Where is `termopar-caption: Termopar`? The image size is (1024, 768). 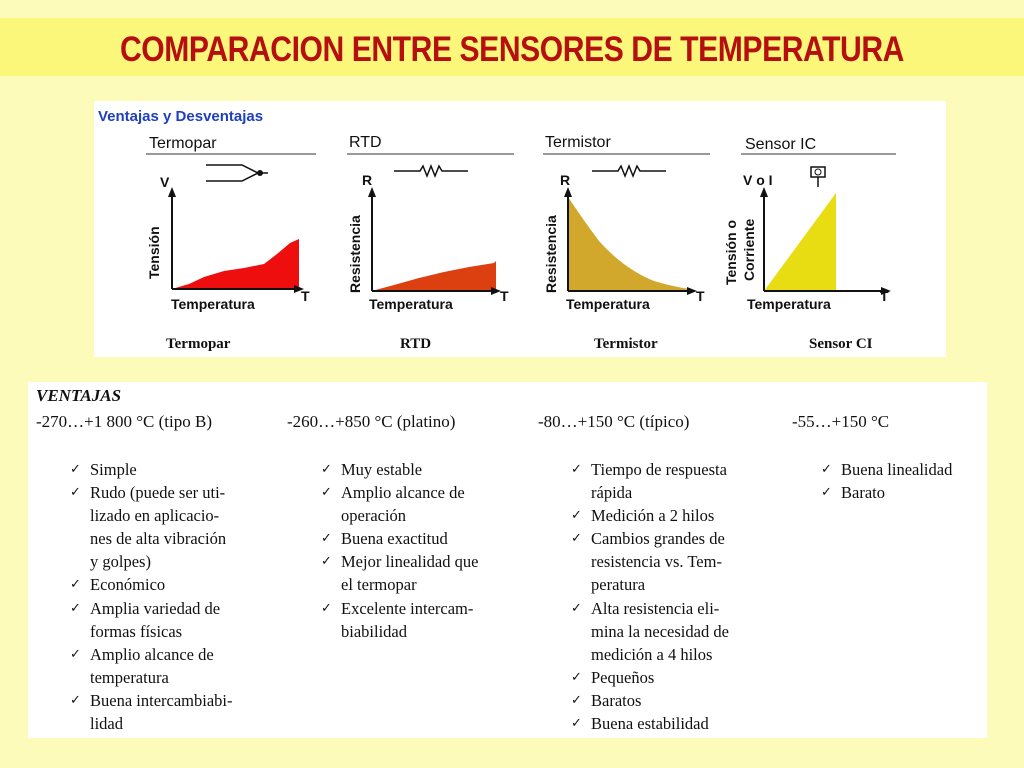
termopar-caption: Termopar is located at coordinates (198, 344).